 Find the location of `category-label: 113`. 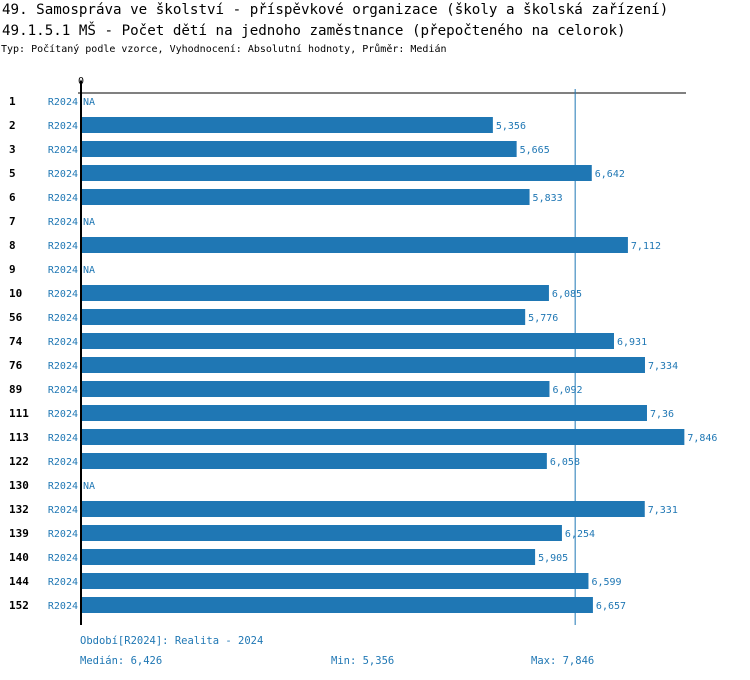

category-label: 113 is located at coordinates (19, 437).